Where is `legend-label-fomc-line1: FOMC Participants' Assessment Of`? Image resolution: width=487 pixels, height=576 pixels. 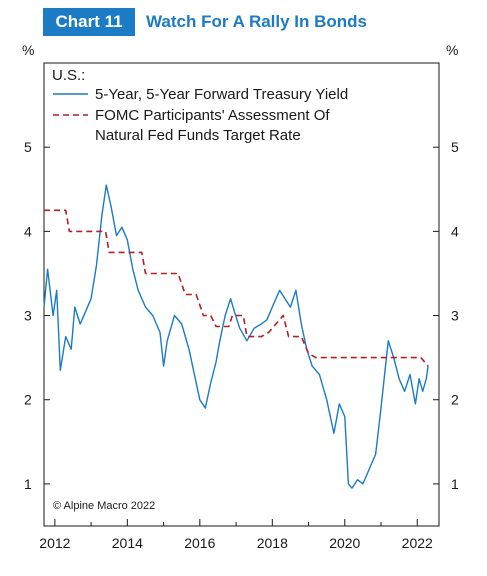
legend-label-fomc-line1: FOMC Participants' Assessment Of is located at coordinates (212, 115).